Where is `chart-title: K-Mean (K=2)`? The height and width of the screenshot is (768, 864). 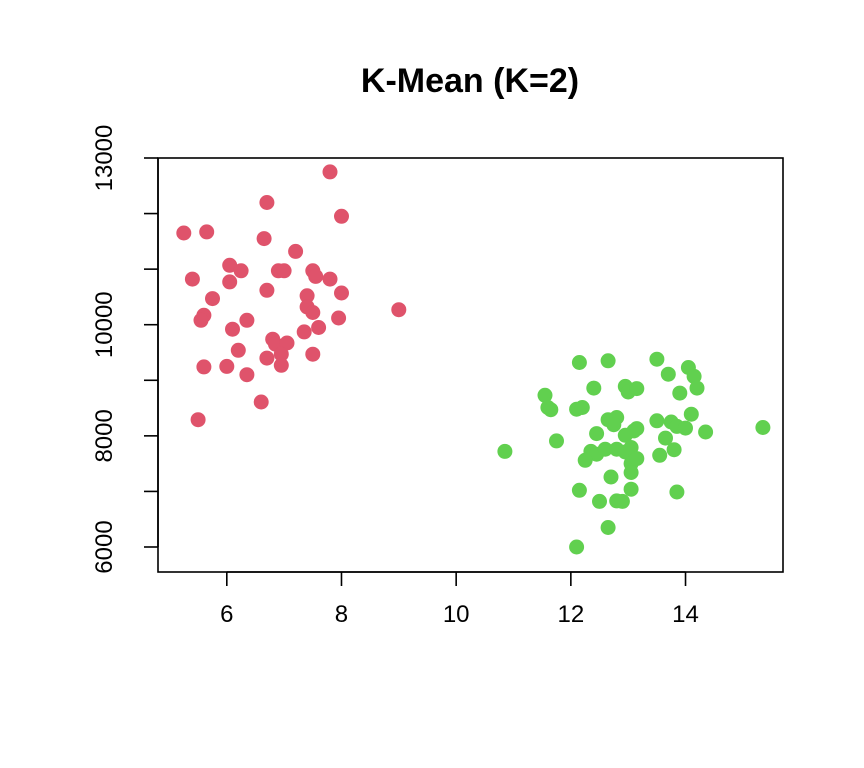
chart-title: K-Mean (K=2) is located at coordinates (470, 81).